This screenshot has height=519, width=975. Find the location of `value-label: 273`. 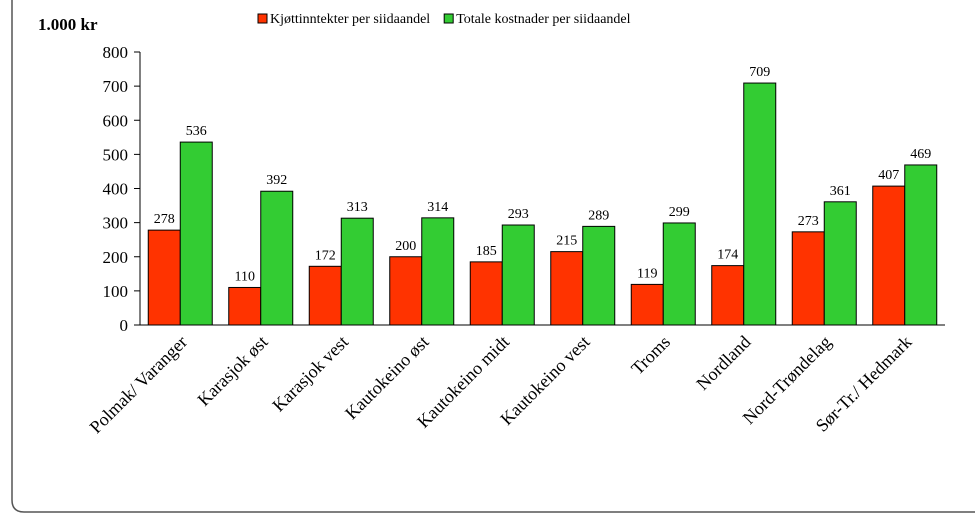

value-label: 273 is located at coordinates (808, 221).